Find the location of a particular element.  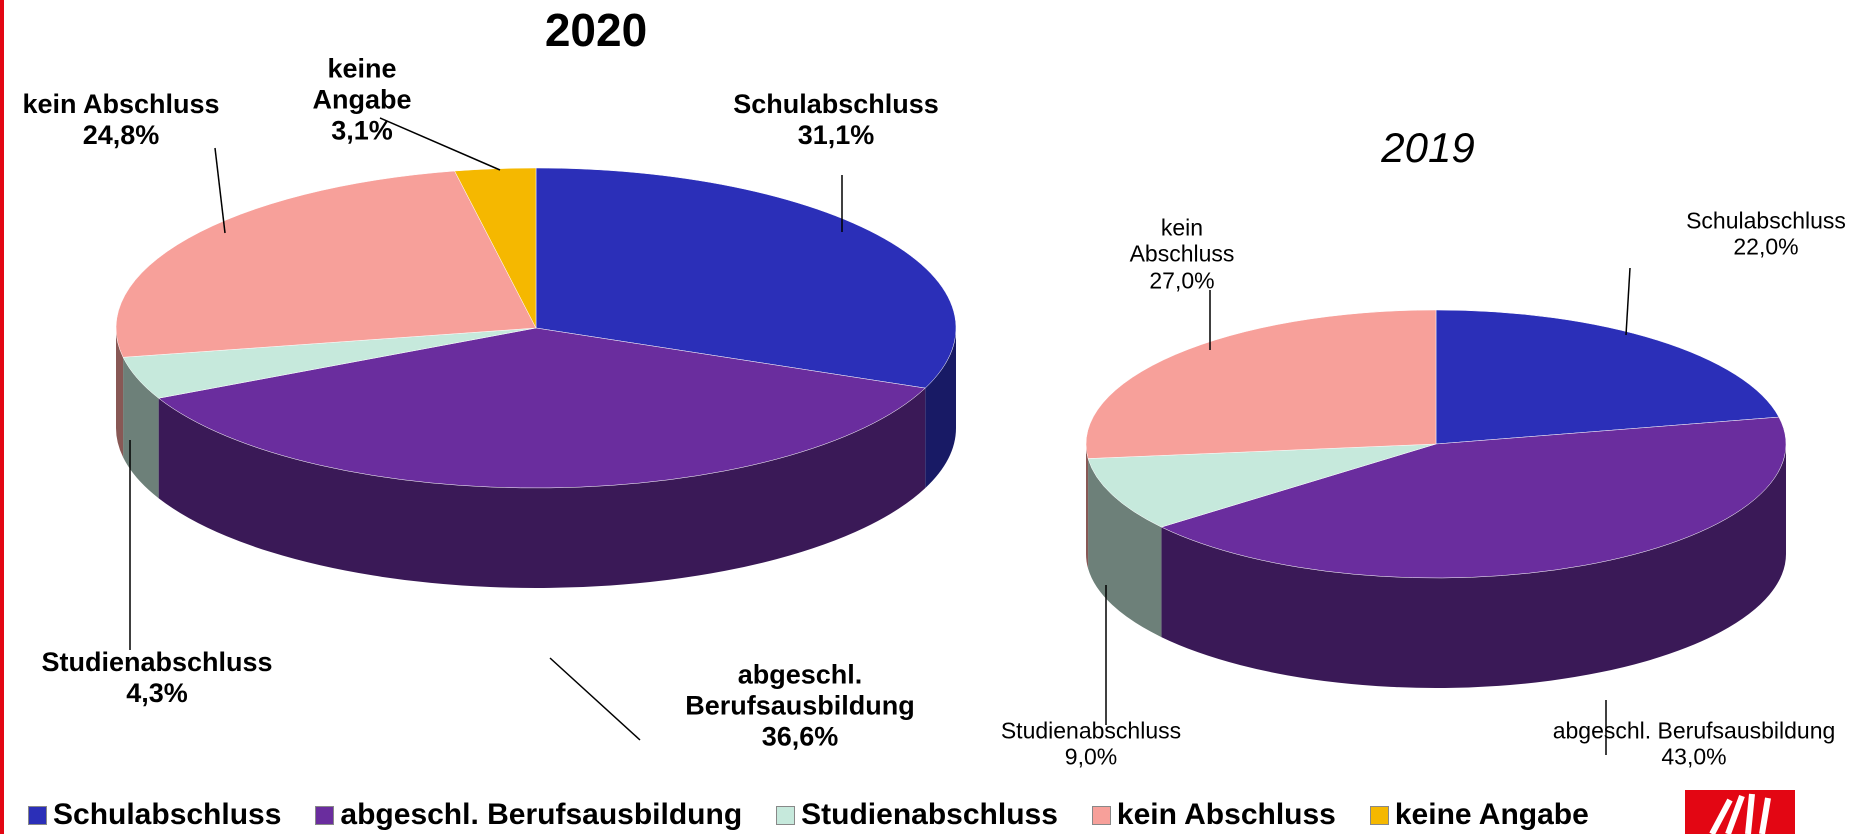

legend-item: keine Angabe is located at coordinates (1479, 815).